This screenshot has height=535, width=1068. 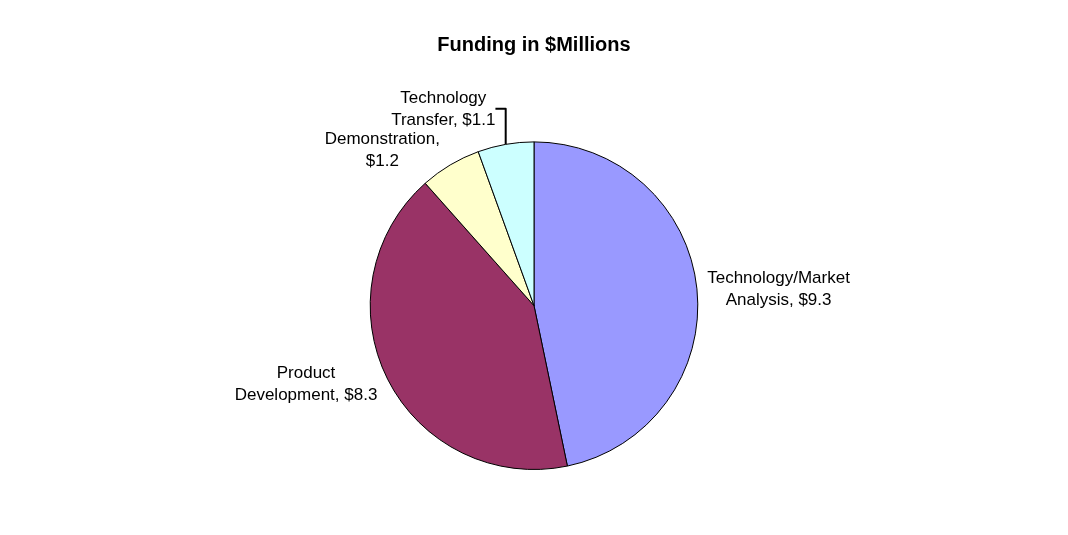 What do you see at coordinates (534, 44) in the screenshot?
I see `chart-title: Funding in $Millions` at bounding box center [534, 44].